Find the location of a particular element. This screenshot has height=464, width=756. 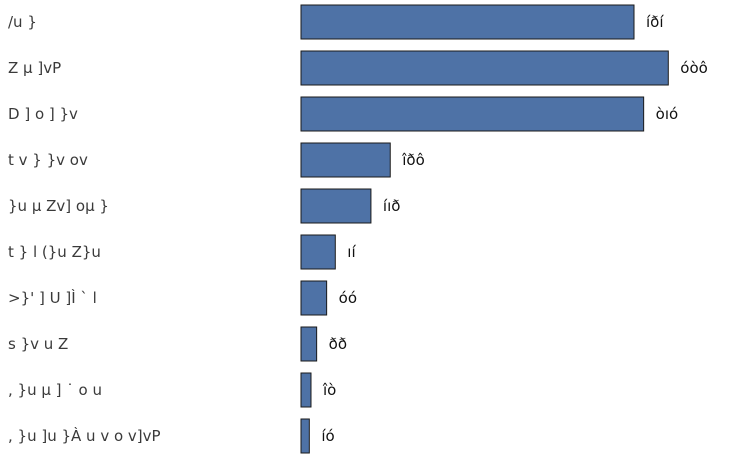

value-label: íðí is located at coordinates (655, 22).